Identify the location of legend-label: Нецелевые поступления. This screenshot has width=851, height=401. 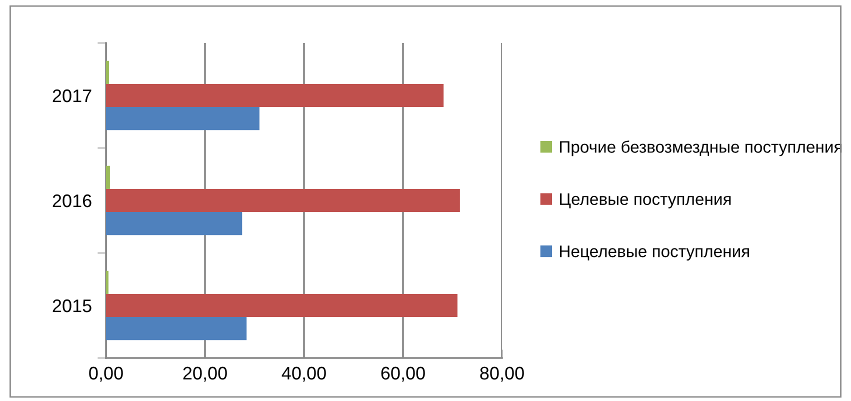
(654, 253).